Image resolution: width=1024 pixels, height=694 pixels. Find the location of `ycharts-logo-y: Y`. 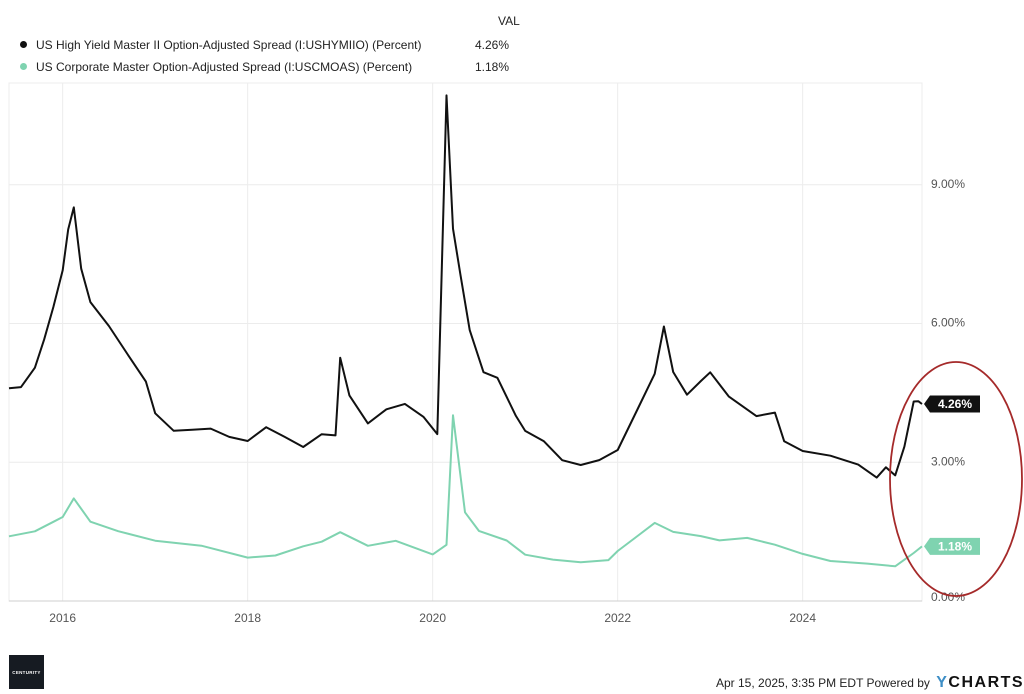

ycharts-logo-y: Y is located at coordinates (942, 682).